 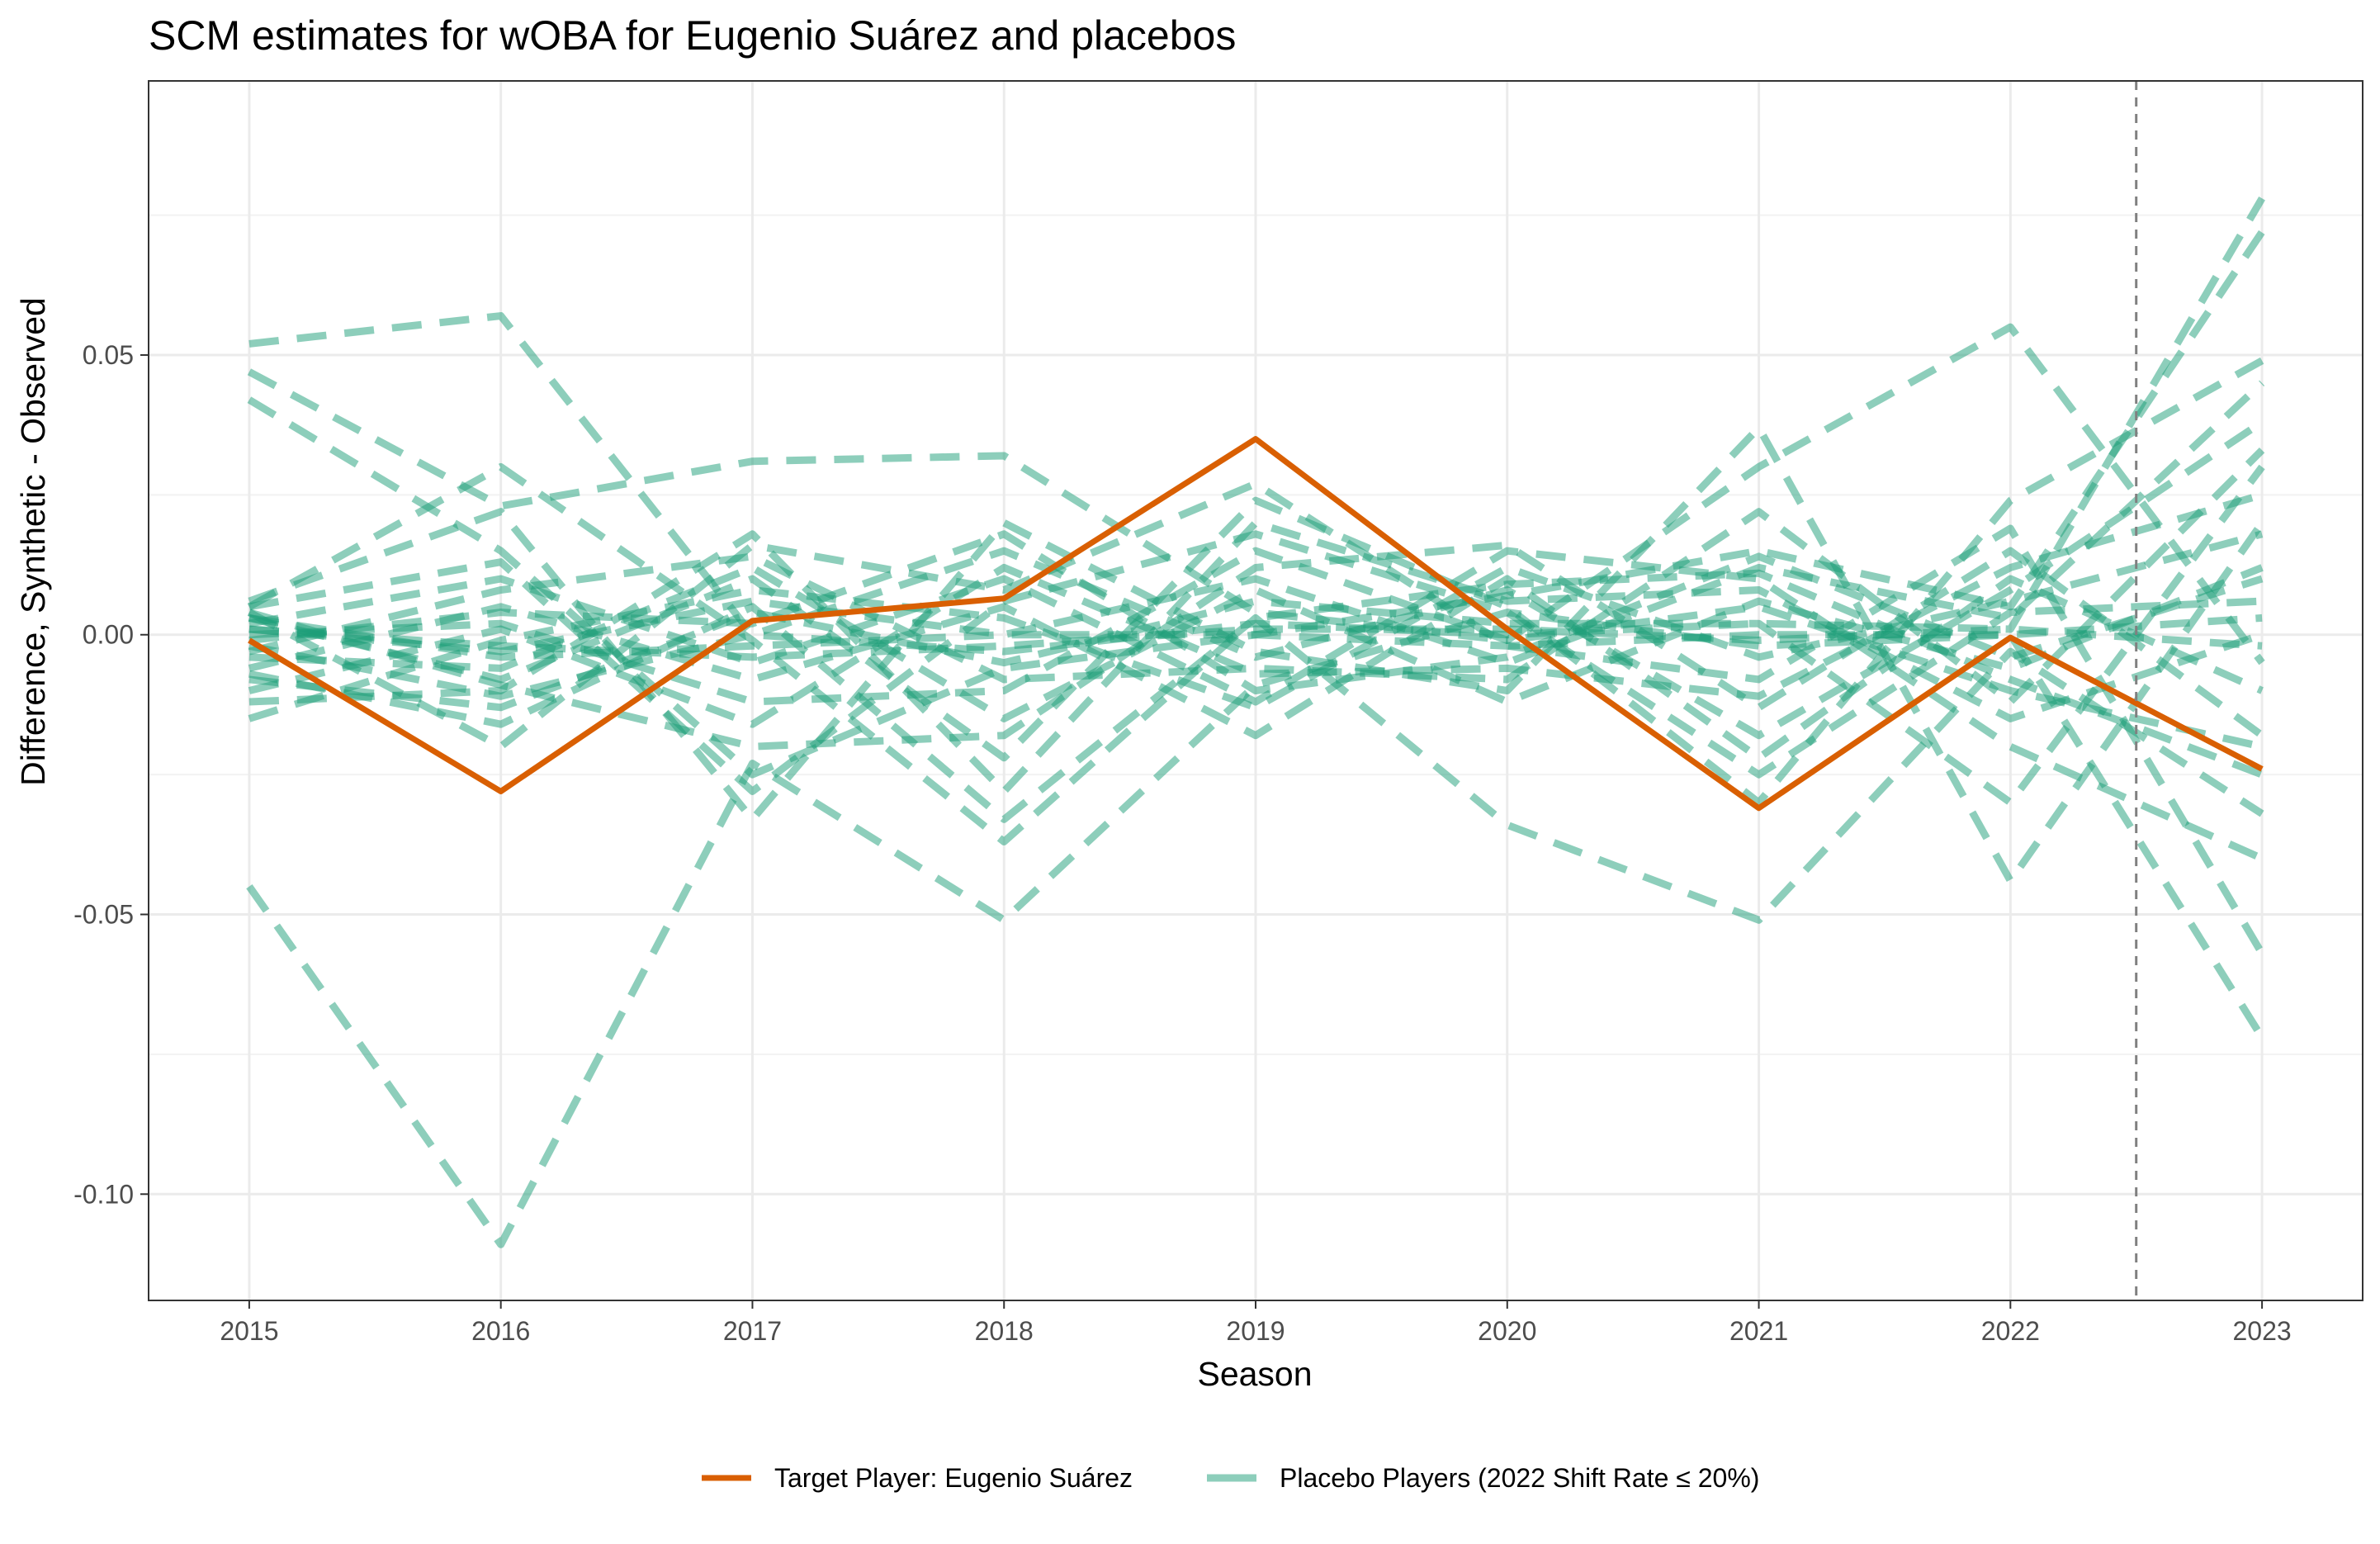 I want to click on x-tick-label: 2021, so click(x=1758, y=1331).